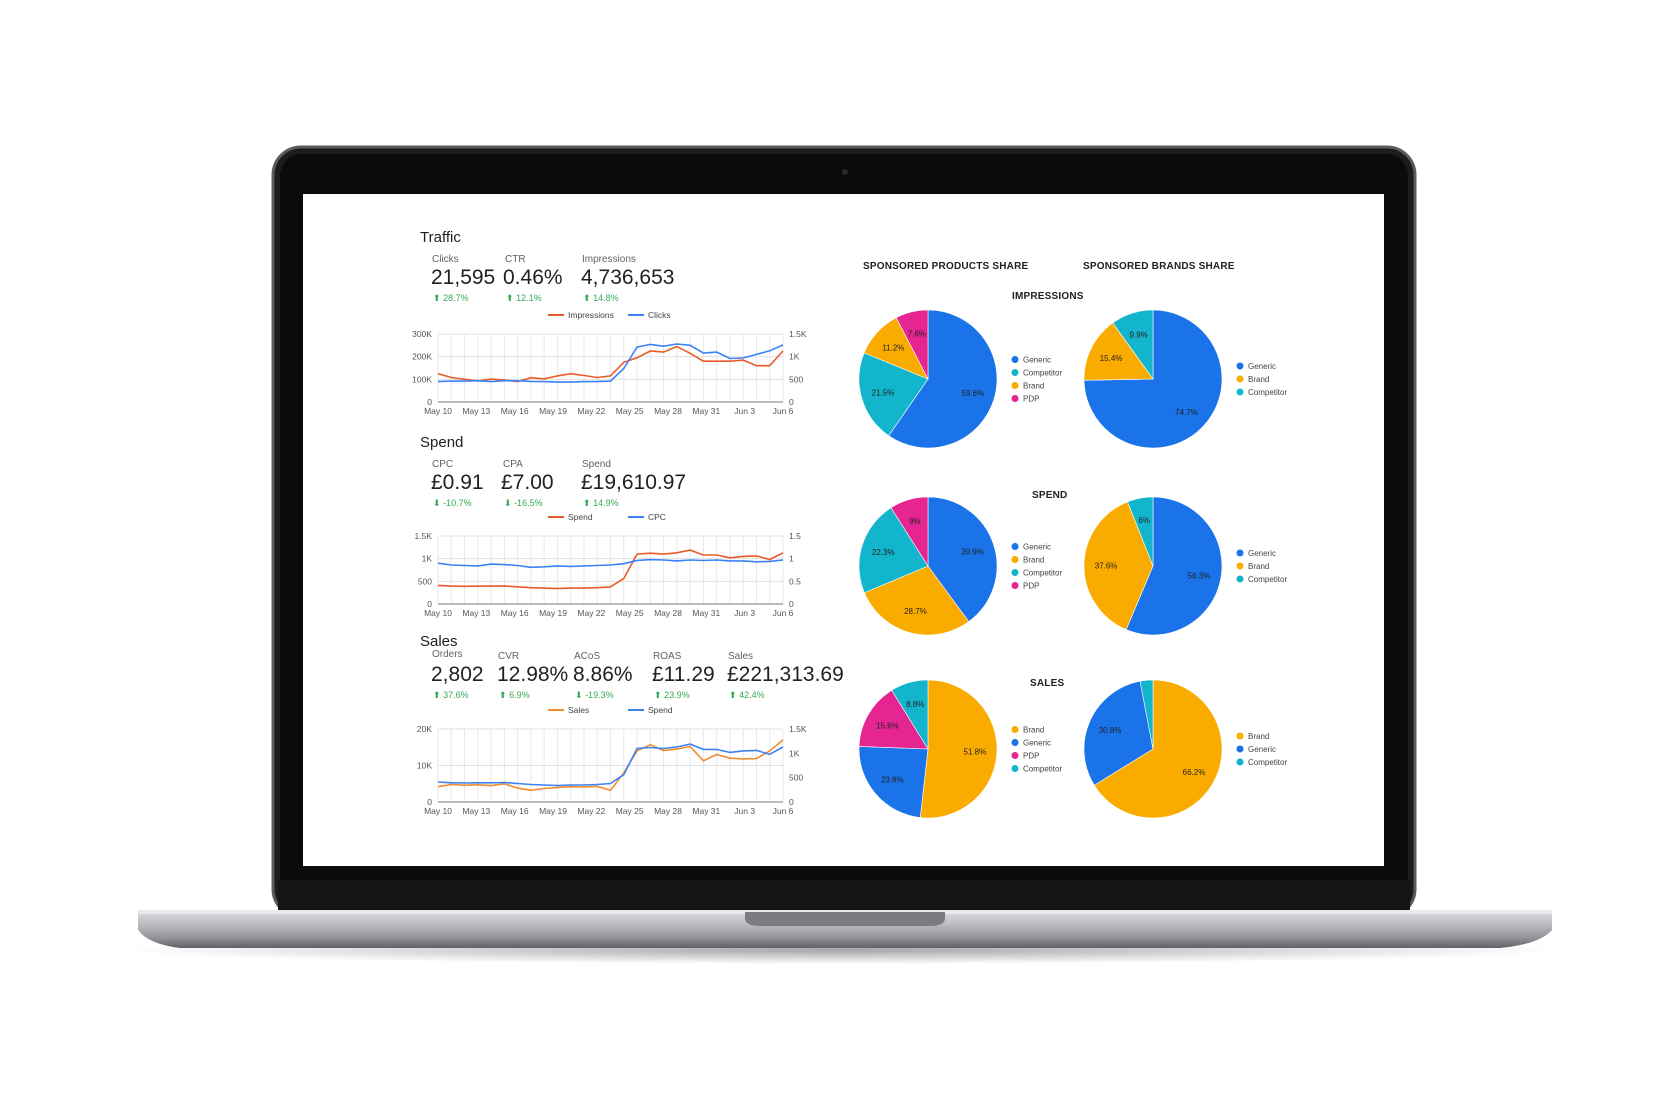 Image resolution: width=1680 pixels, height=1120 pixels. What do you see at coordinates (603, 674) in the screenshot?
I see `kpi-value: 8.86%` at bounding box center [603, 674].